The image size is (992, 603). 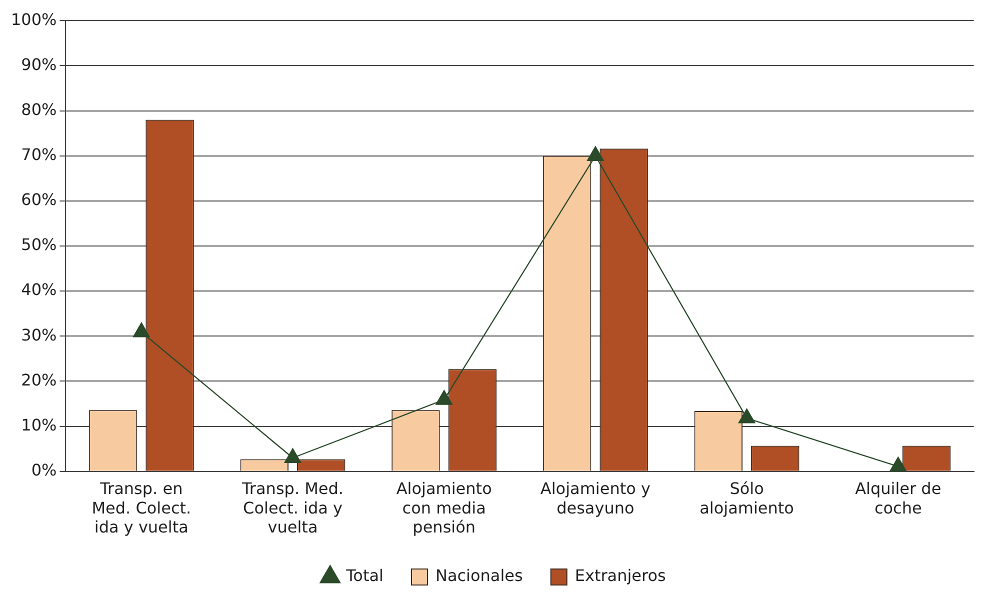 What do you see at coordinates (898, 498) in the screenshot?
I see `x-tick-label: Alquiler de coche` at bounding box center [898, 498].